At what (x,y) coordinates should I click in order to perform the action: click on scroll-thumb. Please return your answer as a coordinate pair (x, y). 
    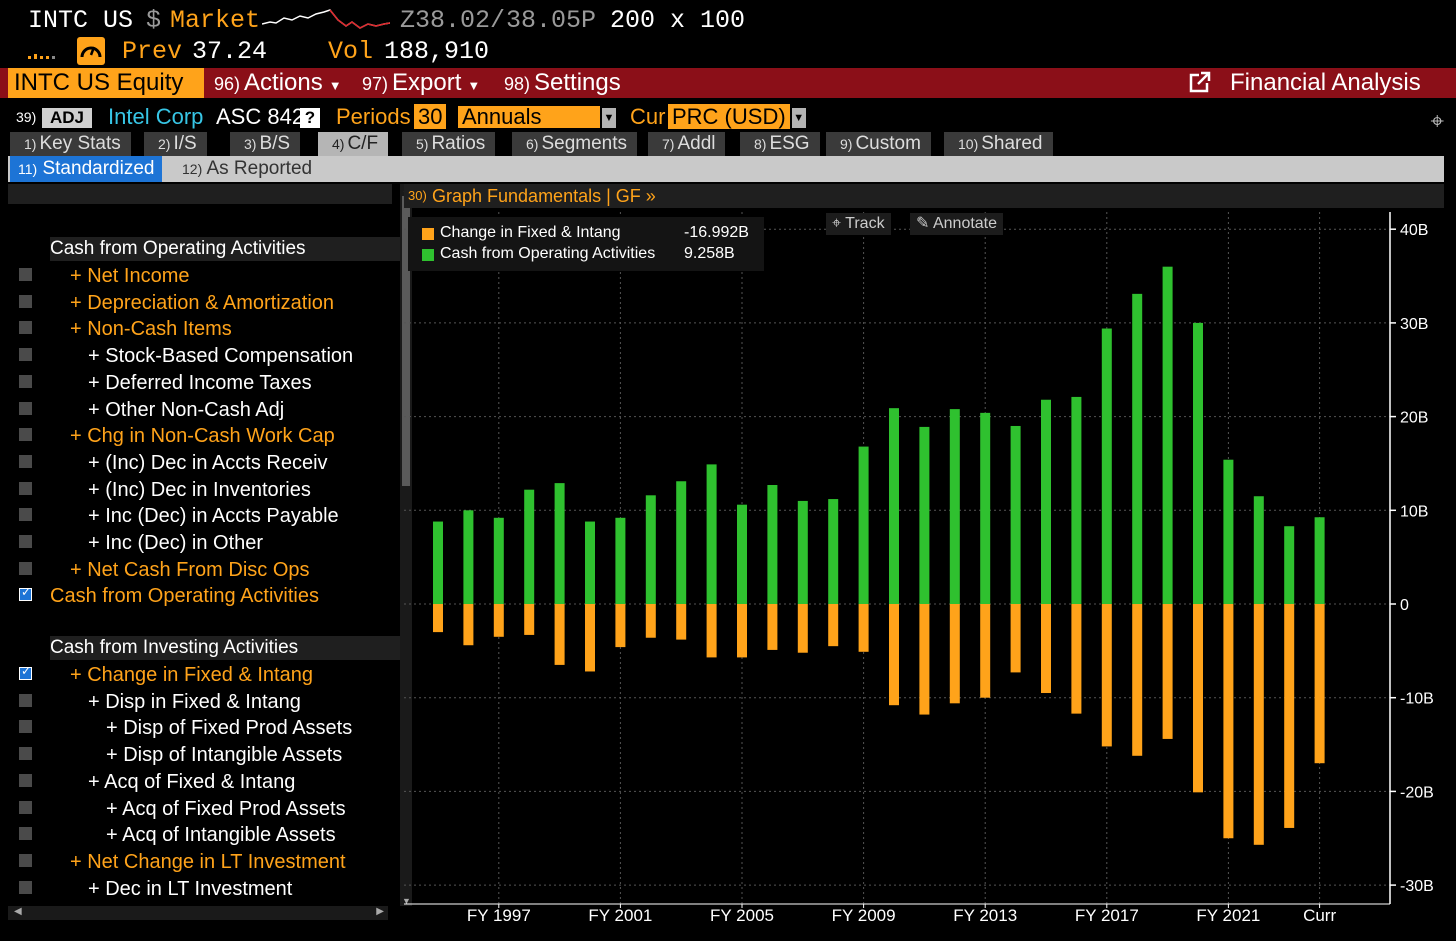
    Looking at the image, I should click on (406, 341).